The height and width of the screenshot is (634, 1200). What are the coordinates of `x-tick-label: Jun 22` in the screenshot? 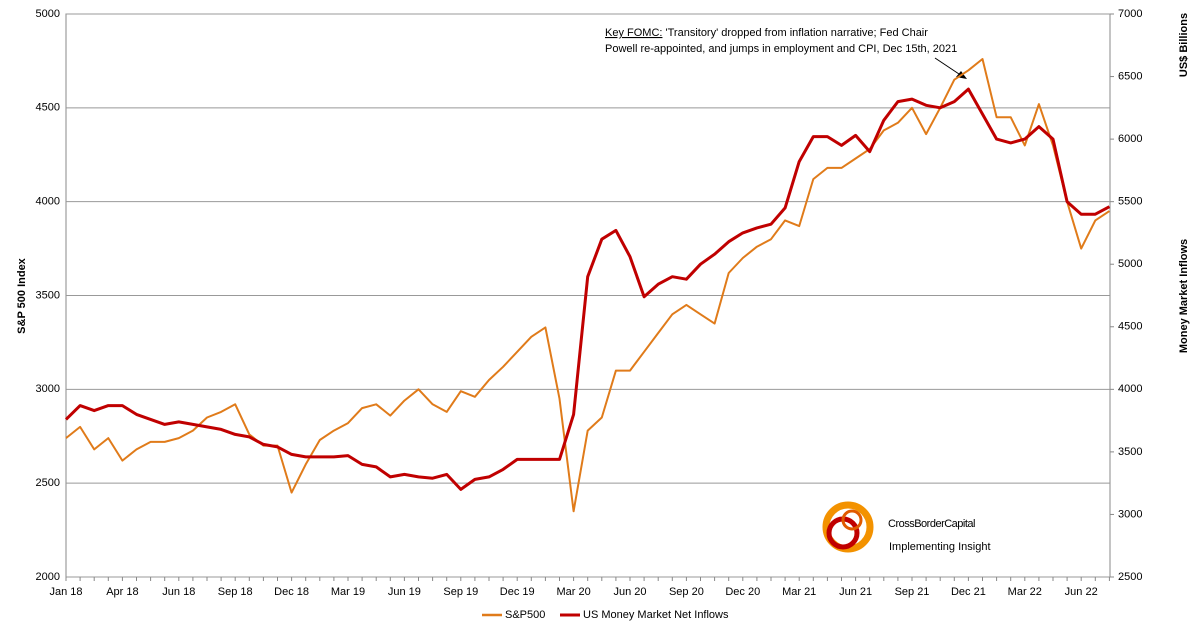 It's located at (1081, 592).